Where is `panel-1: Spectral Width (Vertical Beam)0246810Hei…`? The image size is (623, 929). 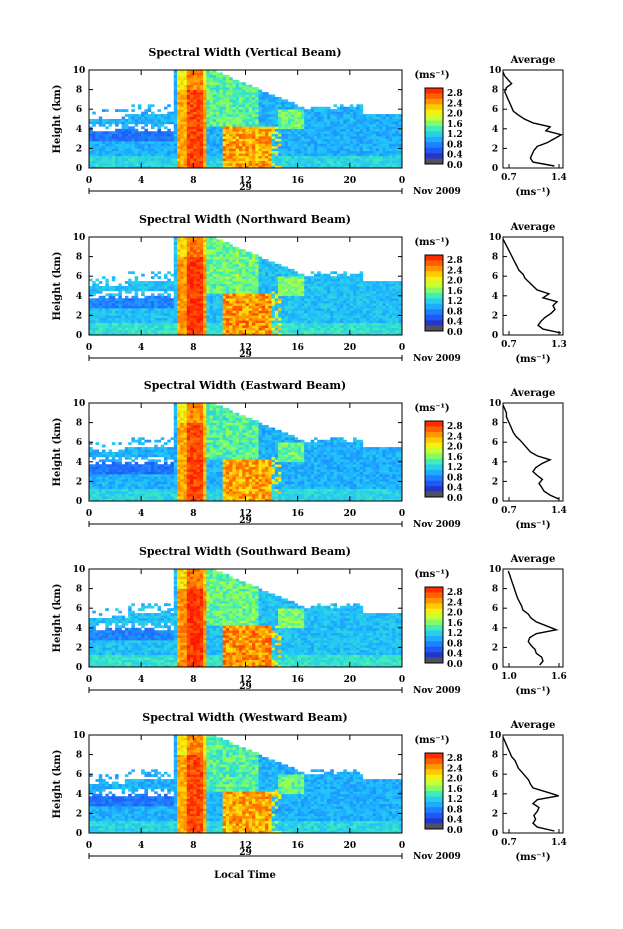
panel-1: Spectral Width (Vertical Beam)0246810Hei… is located at coordinates (309, 122).